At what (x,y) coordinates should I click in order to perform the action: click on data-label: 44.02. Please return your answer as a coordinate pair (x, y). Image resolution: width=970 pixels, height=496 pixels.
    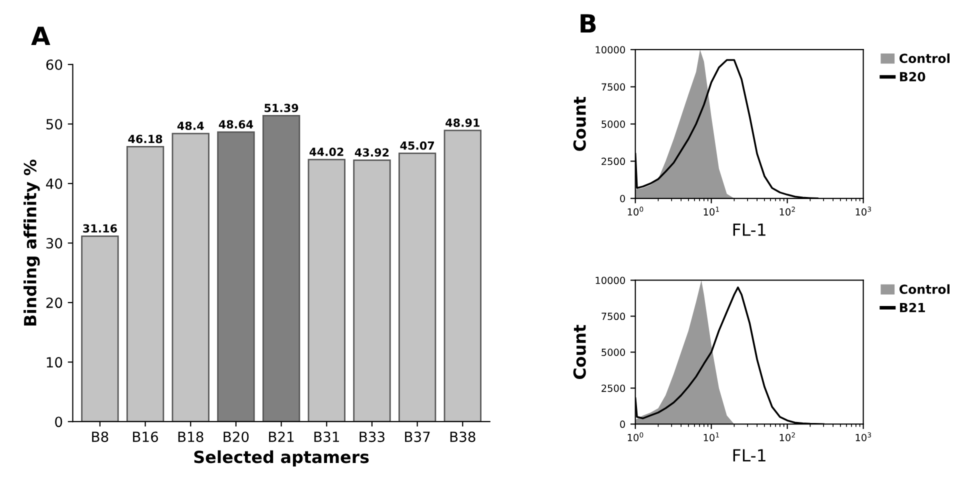
    Looking at the image, I should click on (327, 152).